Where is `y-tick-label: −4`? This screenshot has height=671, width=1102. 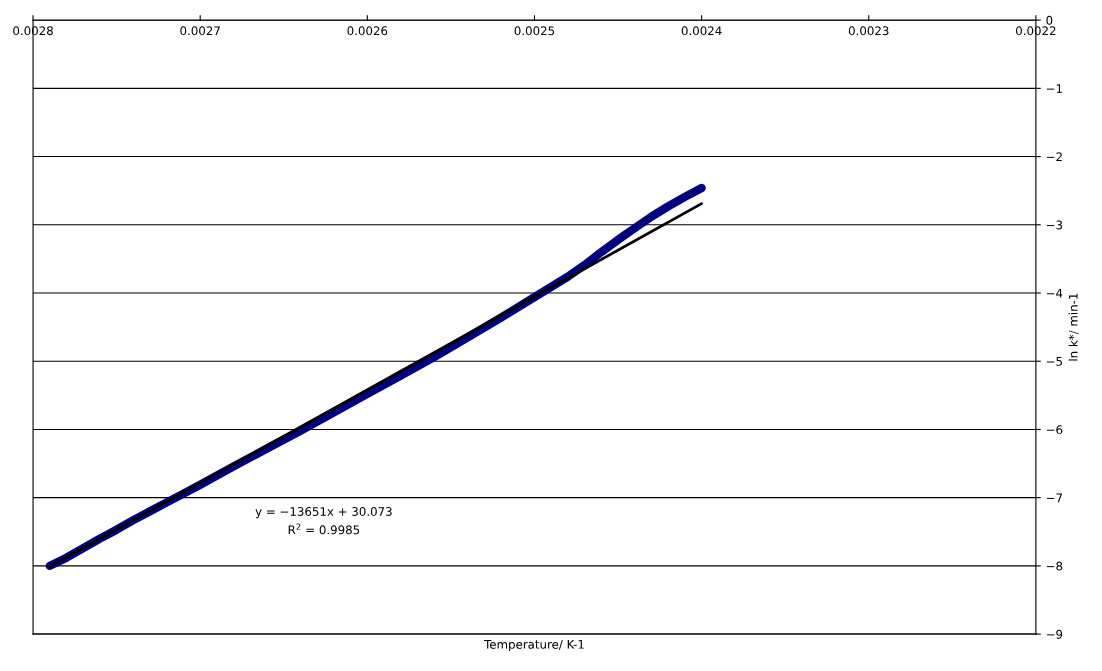
y-tick-label: −4 is located at coordinates (1054, 293).